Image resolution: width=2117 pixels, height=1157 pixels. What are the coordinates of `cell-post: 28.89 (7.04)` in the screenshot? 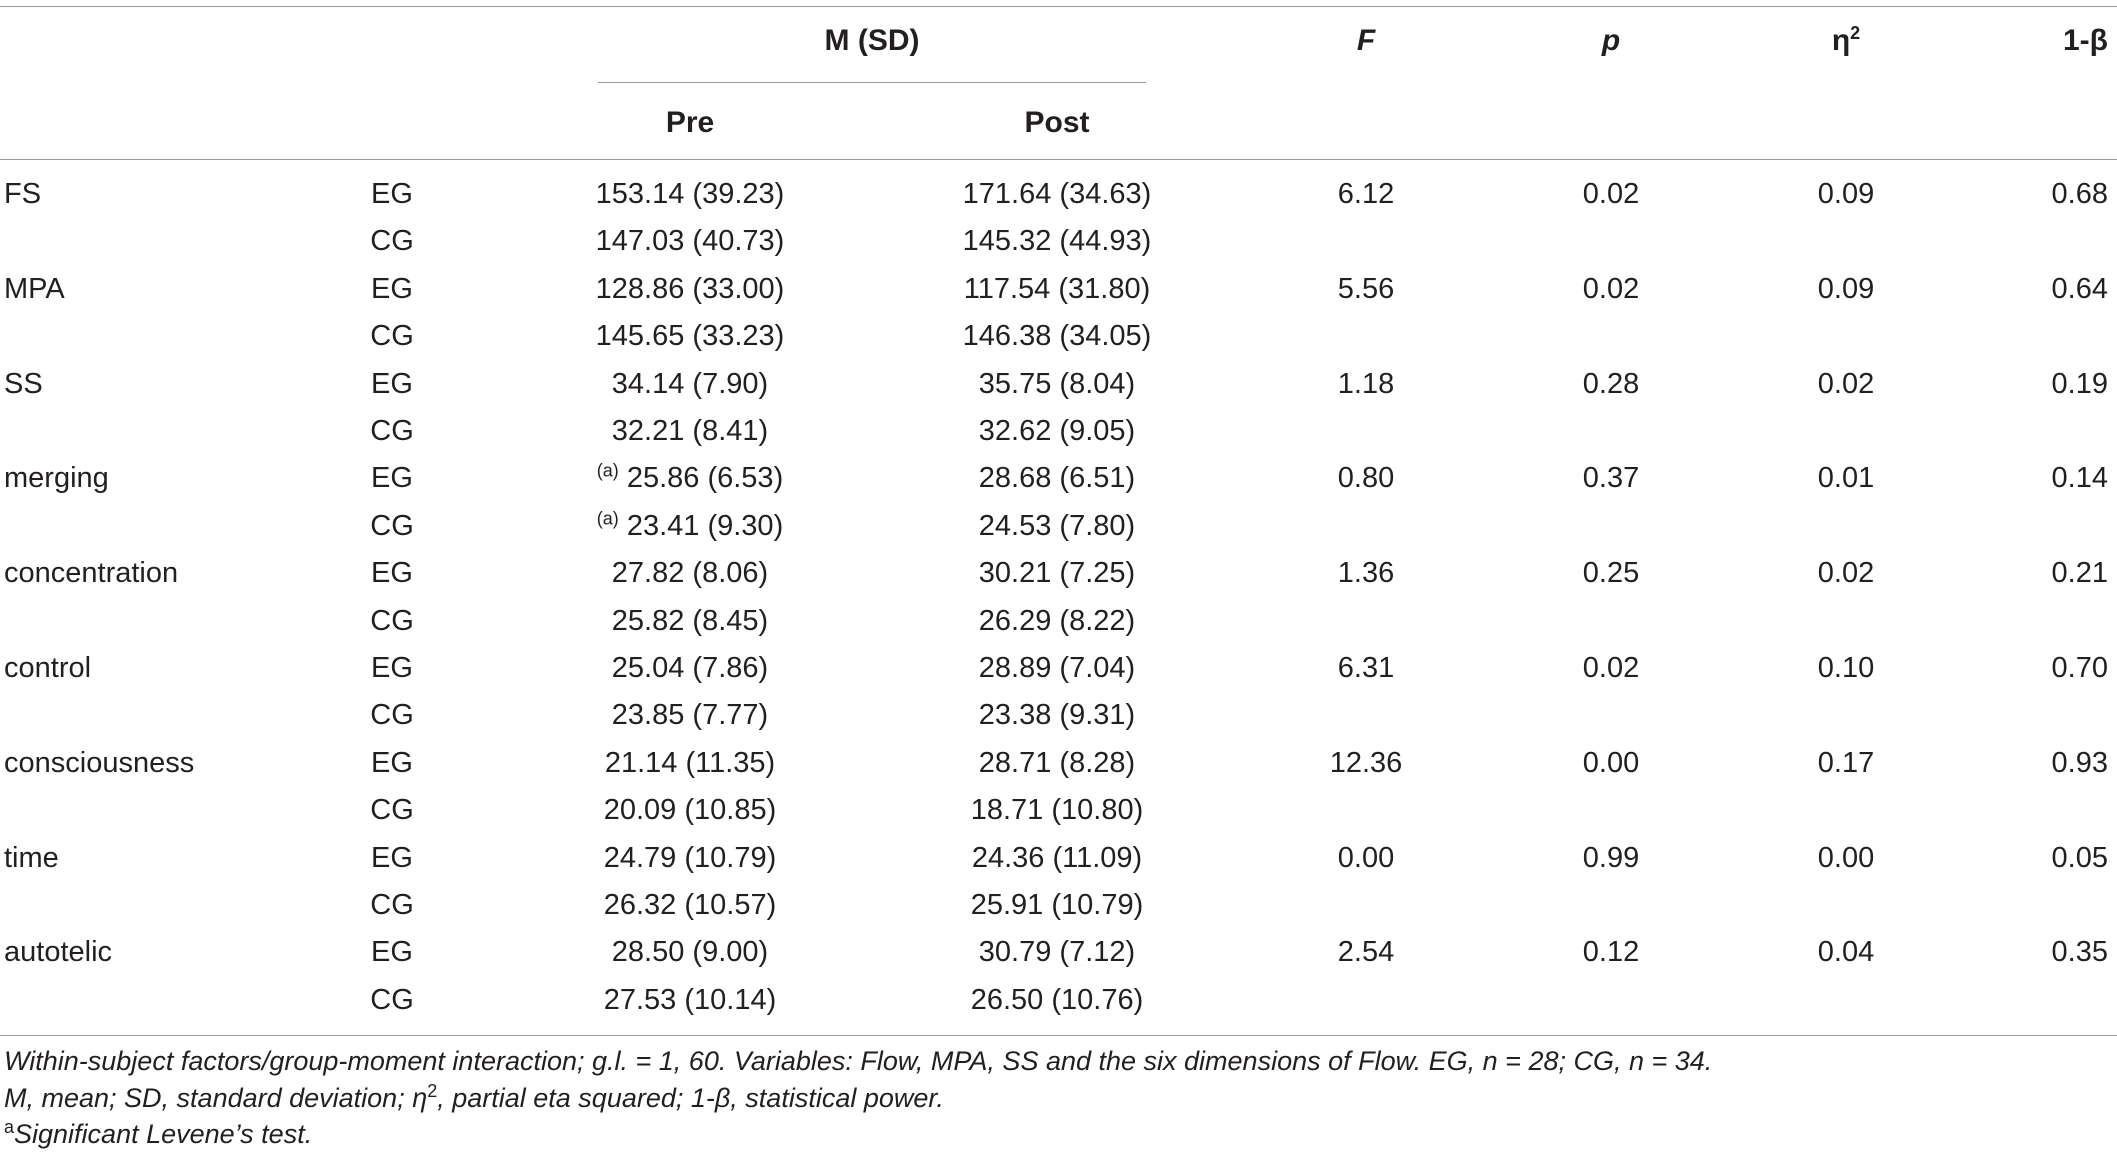 It's located at (1057, 668).